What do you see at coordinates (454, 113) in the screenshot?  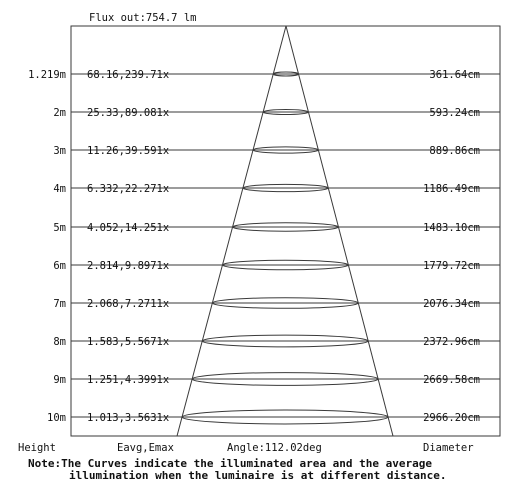 I see `row-diameter-value: 593.24cm` at bounding box center [454, 113].